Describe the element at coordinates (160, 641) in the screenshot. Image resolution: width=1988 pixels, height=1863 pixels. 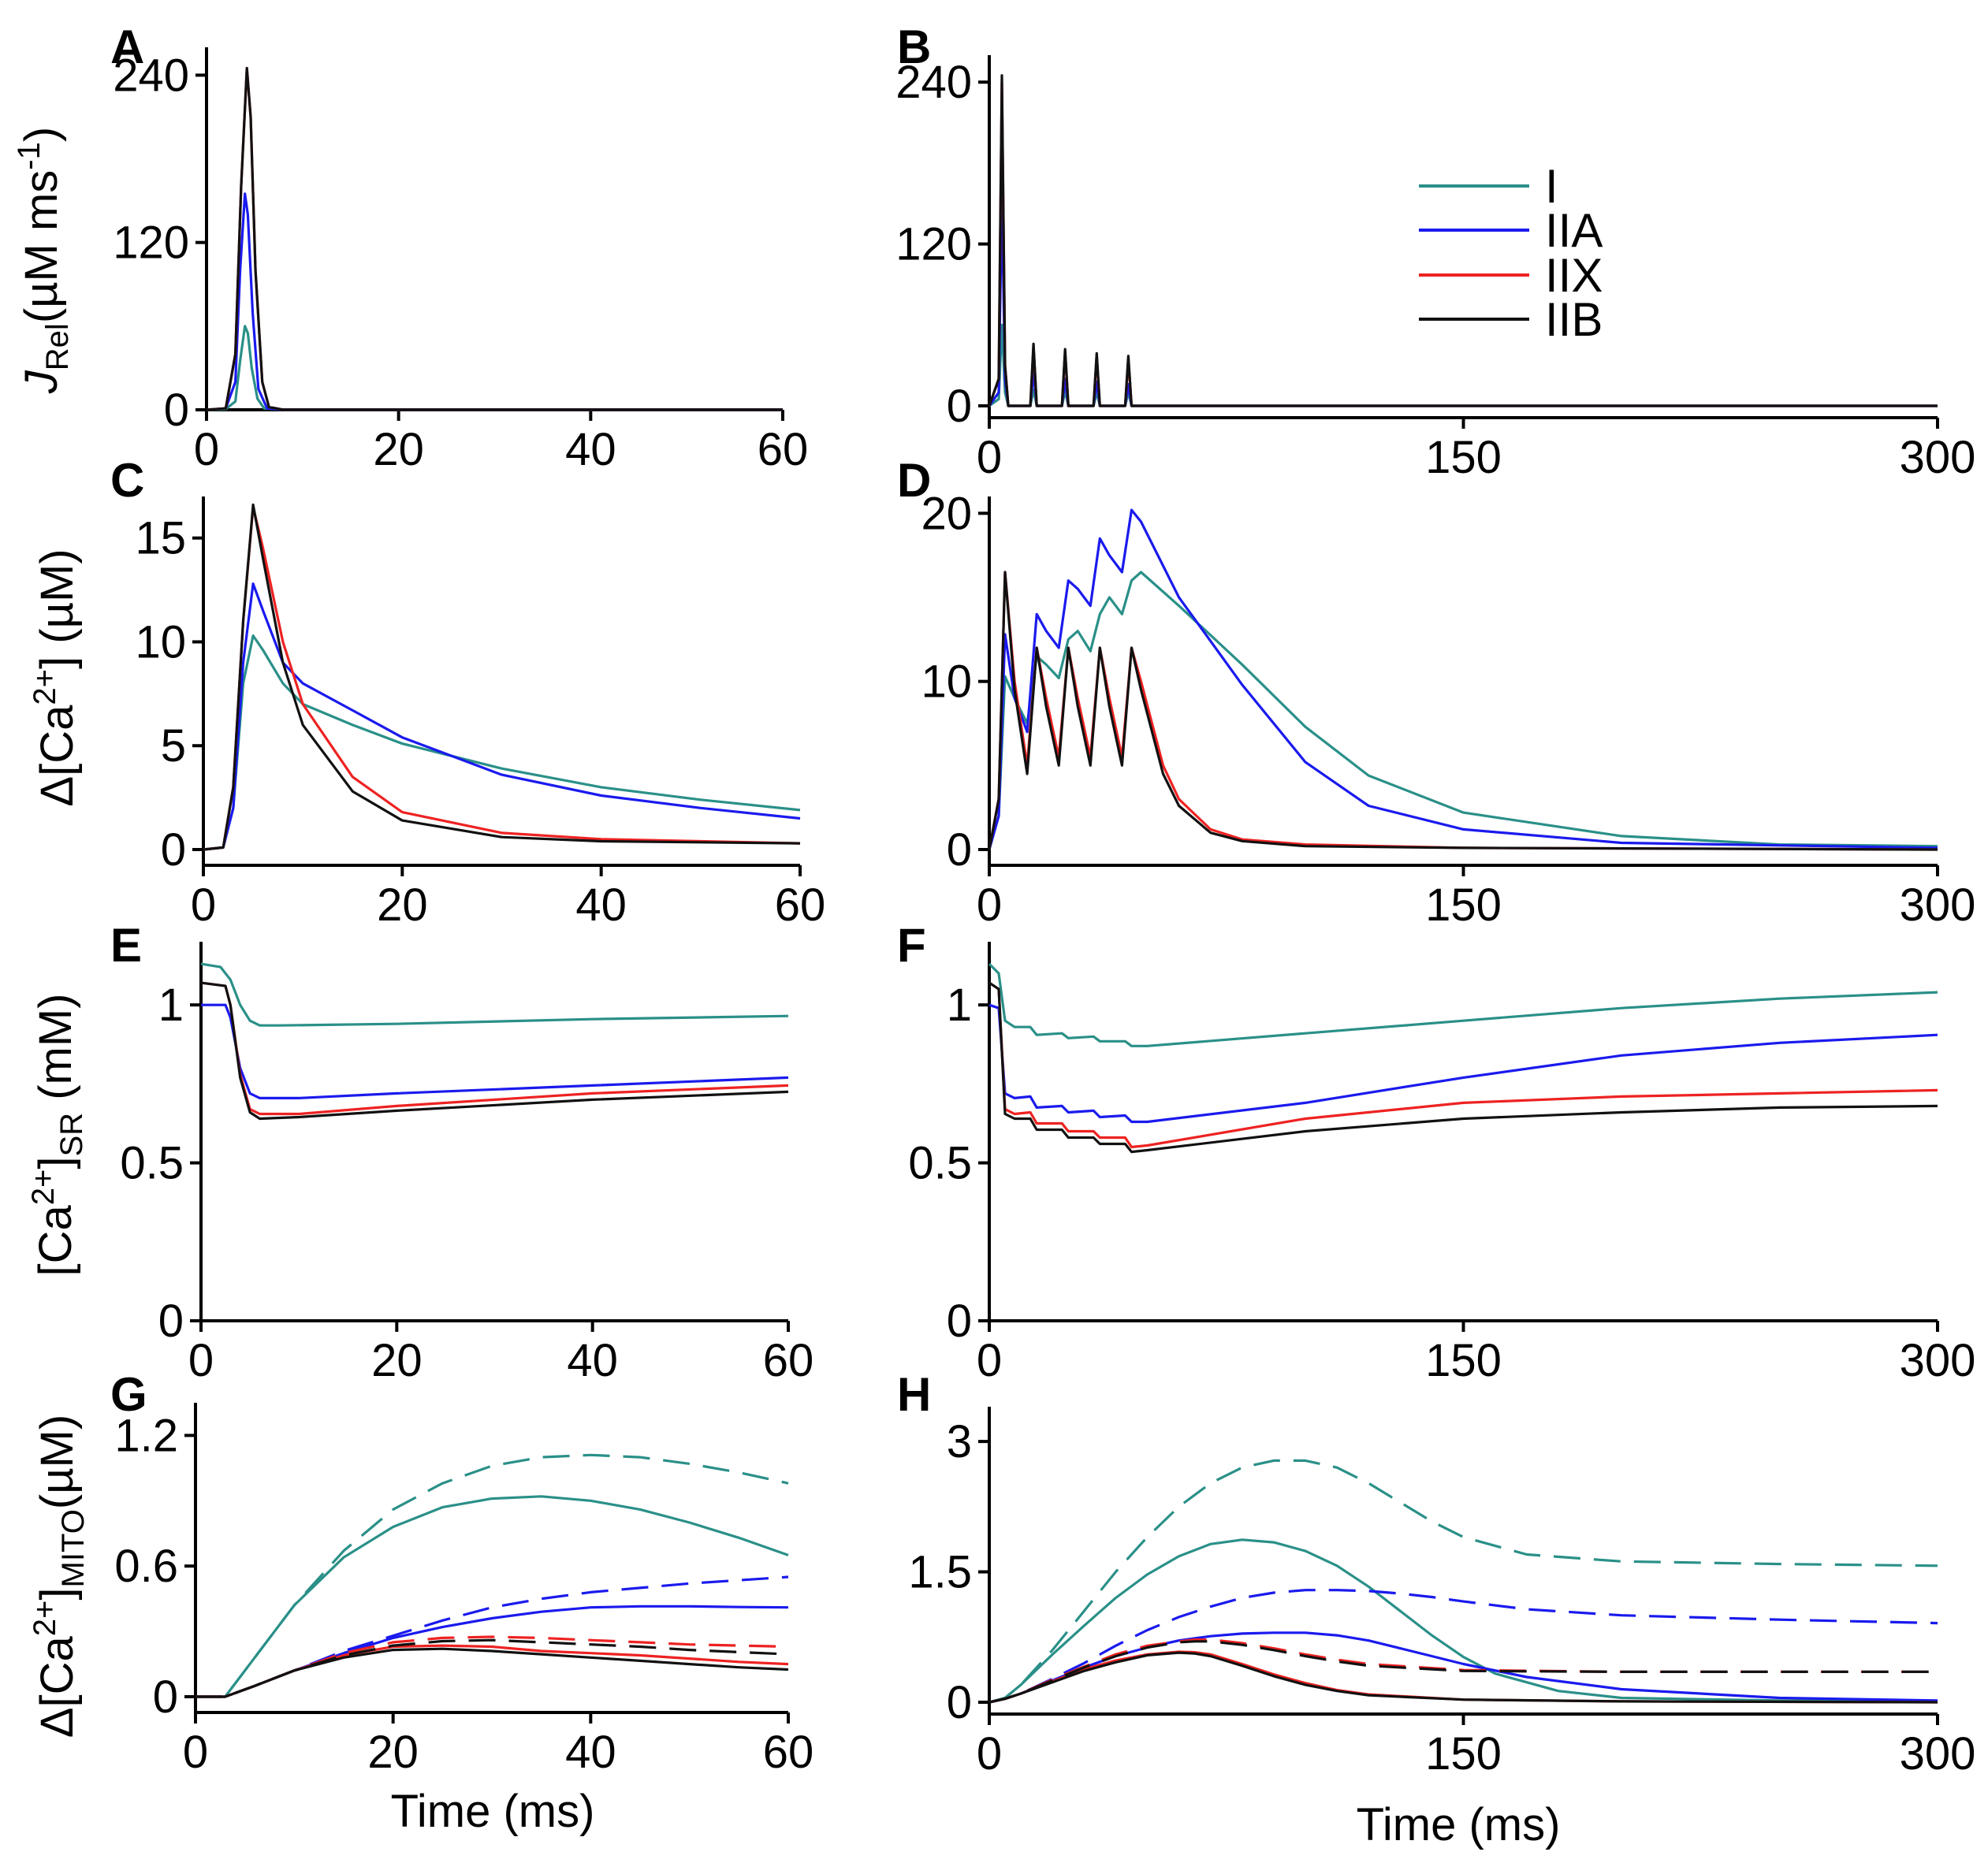
I see `panel-c-y-tick-label: 10` at that location.